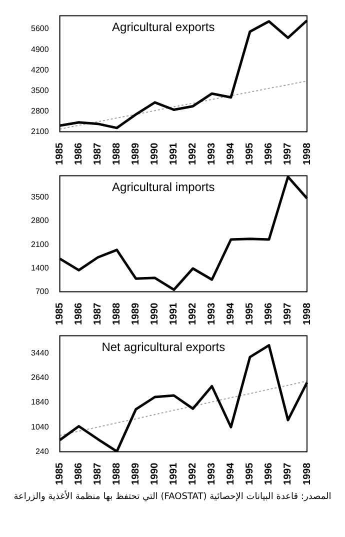 The width and height of the screenshot is (345, 537). Describe the element at coordinates (163, 187) in the screenshot. I see `chart-title: Agricultural imports` at that location.